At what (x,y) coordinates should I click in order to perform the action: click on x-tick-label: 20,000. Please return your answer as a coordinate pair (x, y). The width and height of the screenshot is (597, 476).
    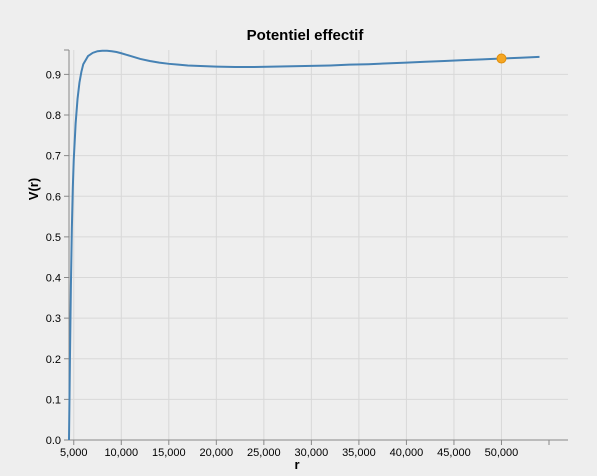
    Looking at the image, I should click on (216, 453).